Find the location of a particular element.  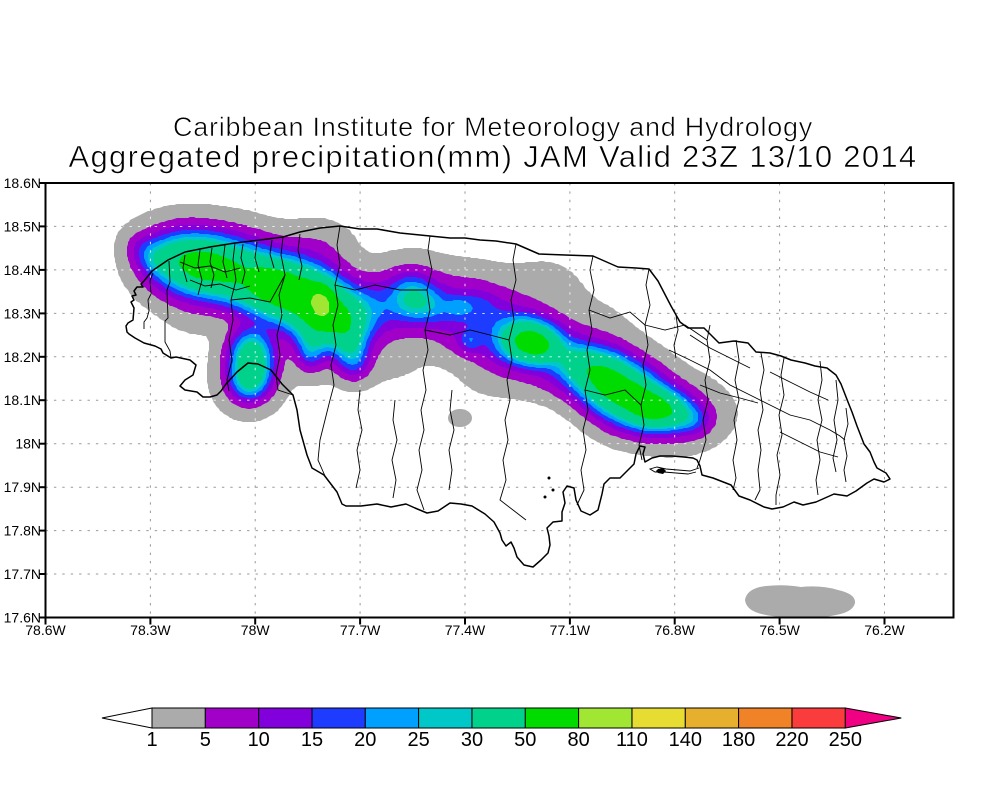

svg-text: 77.1W is located at coordinates (570, 630).